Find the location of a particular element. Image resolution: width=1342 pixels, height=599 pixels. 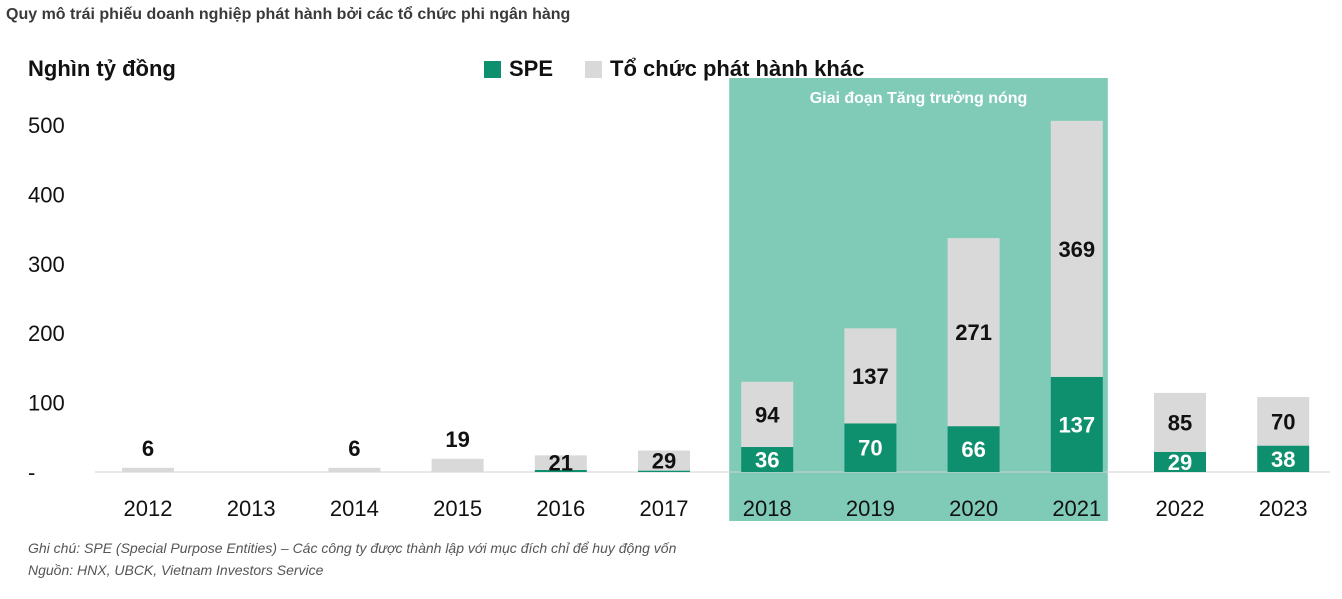

bar-spe-2021 is located at coordinates (1076, 424).